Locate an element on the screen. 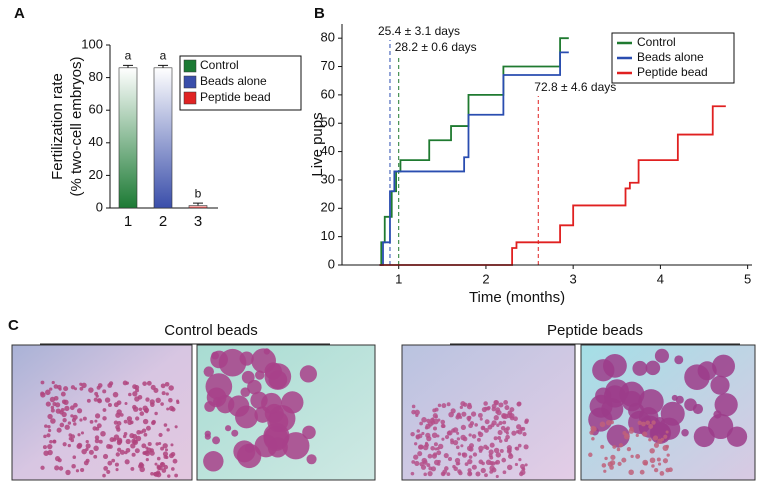 Image resolution: width=763 pixels, height=491 pixels. x-tick-label: 3 is located at coordinates (573, 278).